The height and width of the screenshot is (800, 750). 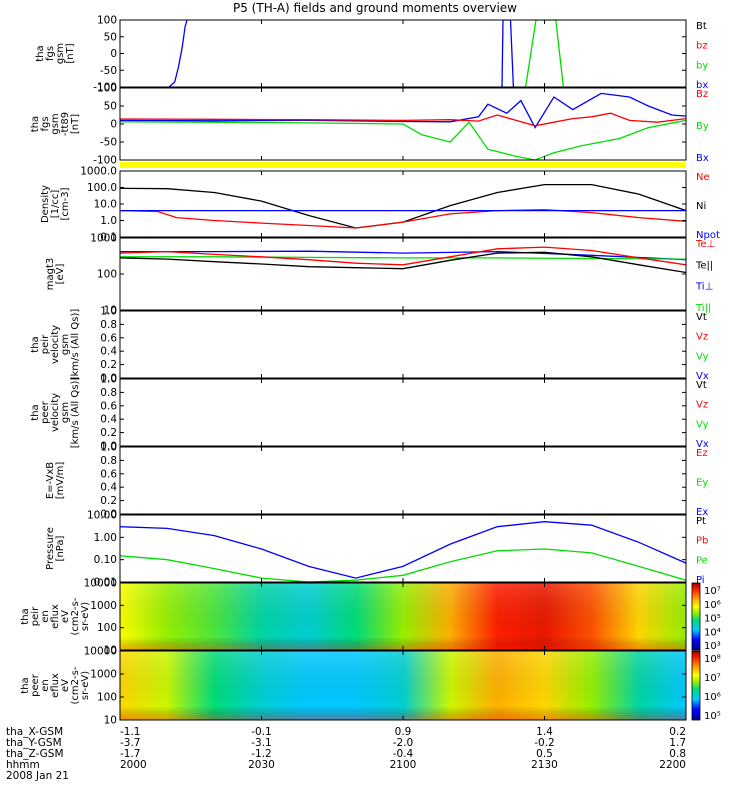 What do you see at coordinates (701, 26) in the screenshot?
I see `legend-Bt: Bt` at bounding box center [701, 26].